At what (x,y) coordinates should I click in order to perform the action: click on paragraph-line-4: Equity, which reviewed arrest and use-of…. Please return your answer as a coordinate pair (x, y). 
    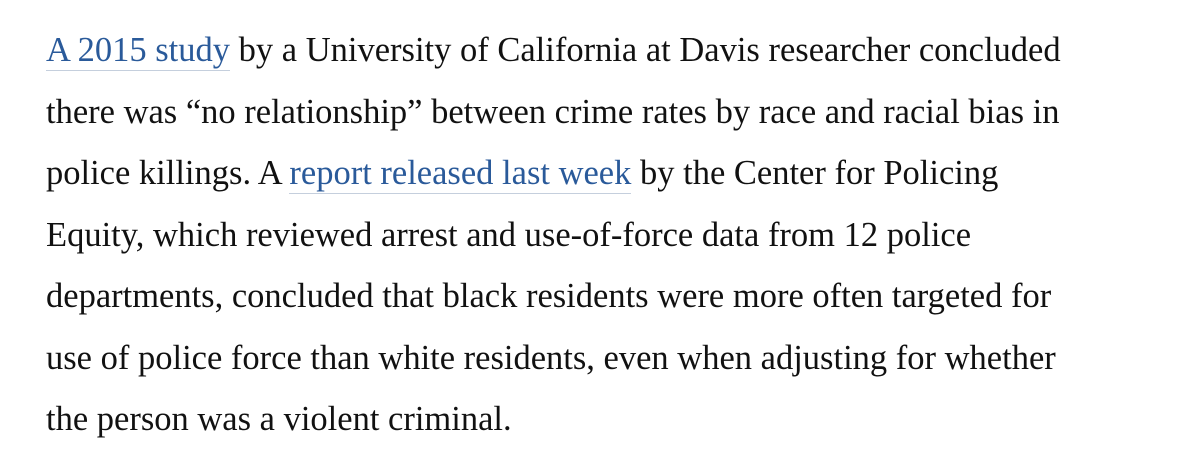
    Looking at the image, I should click on (509, 234).